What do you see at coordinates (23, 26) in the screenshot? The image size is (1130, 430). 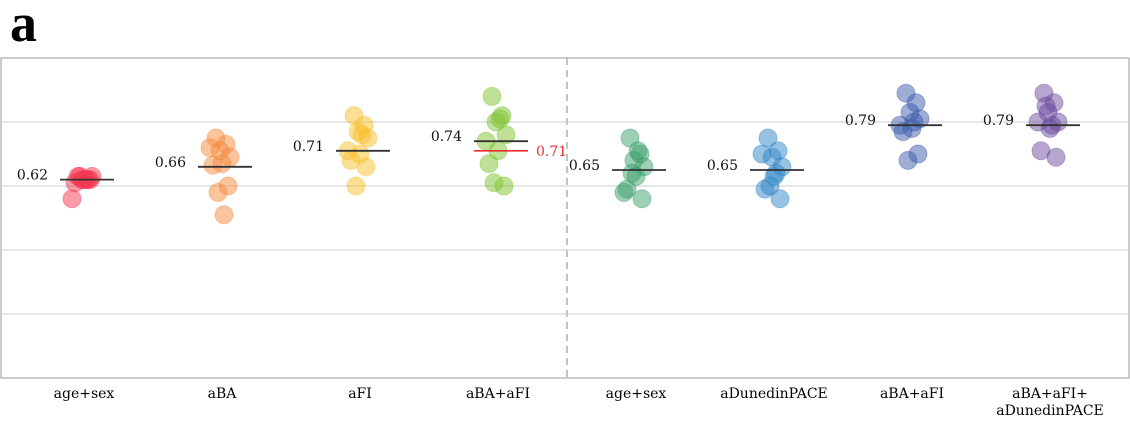 I see `panel-label: a` at bounding box center [23, 26].